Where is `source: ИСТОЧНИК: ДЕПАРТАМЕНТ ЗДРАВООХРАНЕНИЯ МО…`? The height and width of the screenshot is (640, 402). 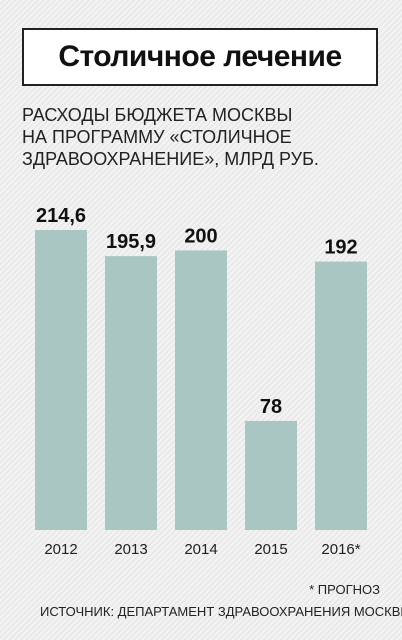
source: ИСТОЧНИК: ДЕПАРТАМЕНТ ЗДРАВООХРАНЕНИЯ МО… is located at coordinates (221, 611).